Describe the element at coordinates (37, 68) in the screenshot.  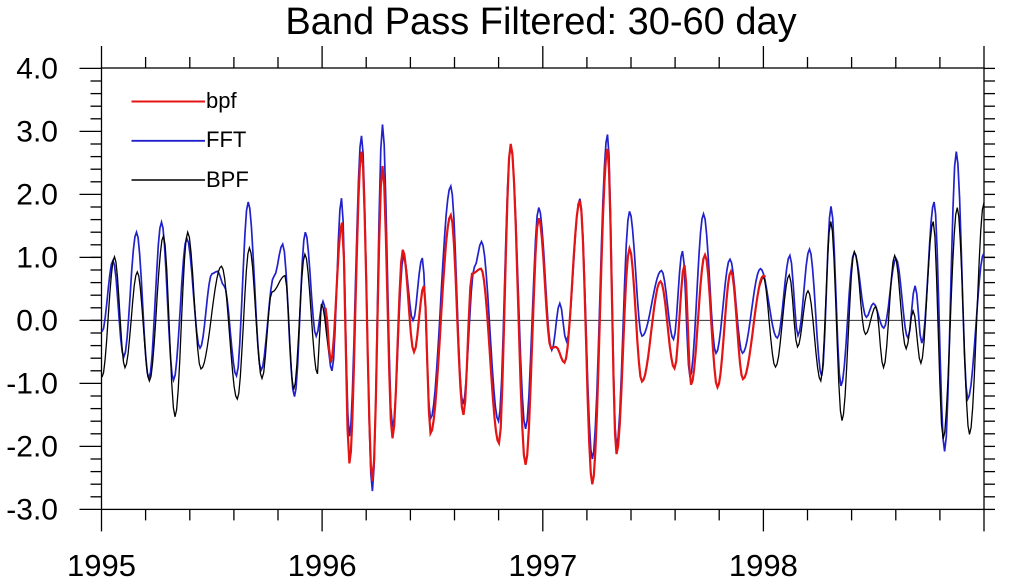
I see `svg-text: 4.0` at that location.